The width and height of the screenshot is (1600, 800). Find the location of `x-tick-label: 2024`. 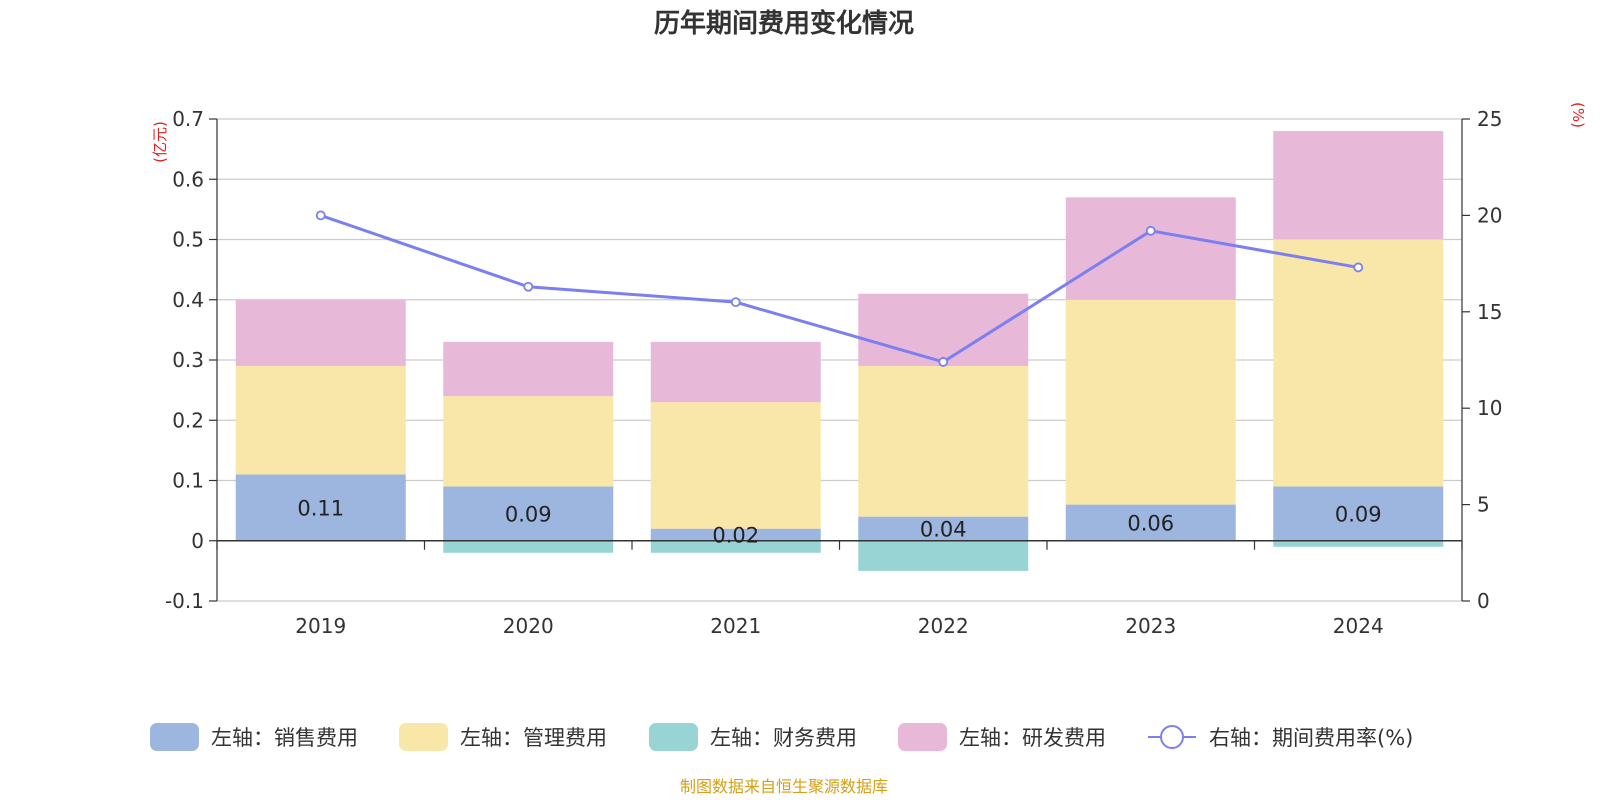

x-tick-label: 2024 is located at coordinates (1358, 626).